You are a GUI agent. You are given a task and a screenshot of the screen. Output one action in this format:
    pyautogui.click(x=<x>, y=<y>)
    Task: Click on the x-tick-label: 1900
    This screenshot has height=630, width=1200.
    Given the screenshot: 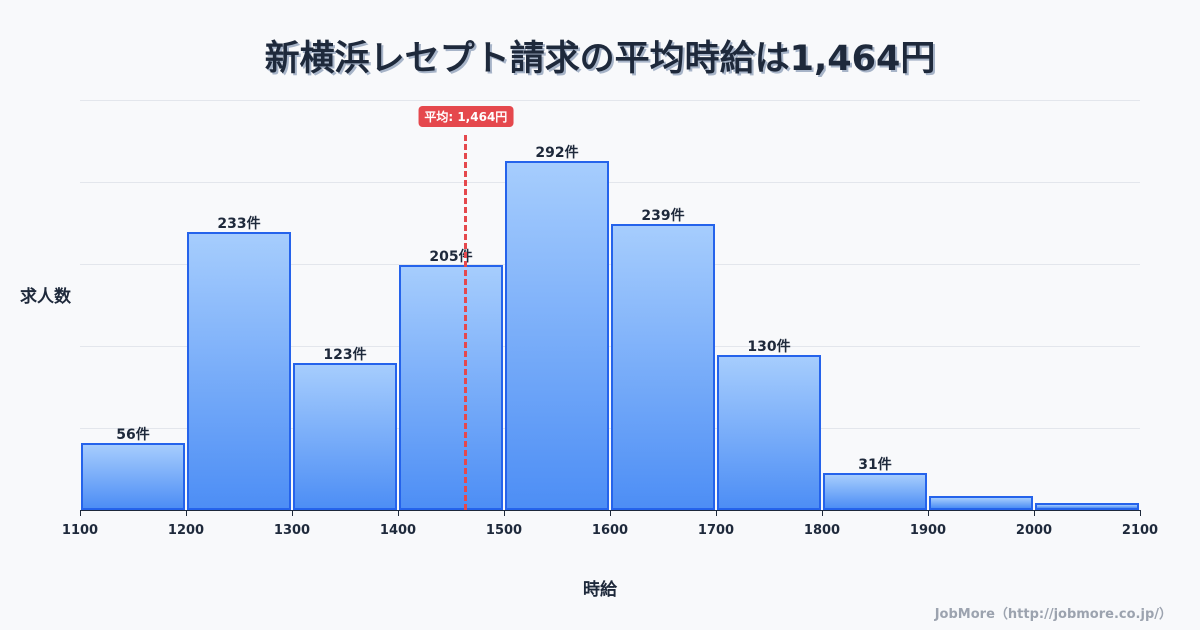 What is the action you would take?
    pyautogui.click(x=928, y=530)
    